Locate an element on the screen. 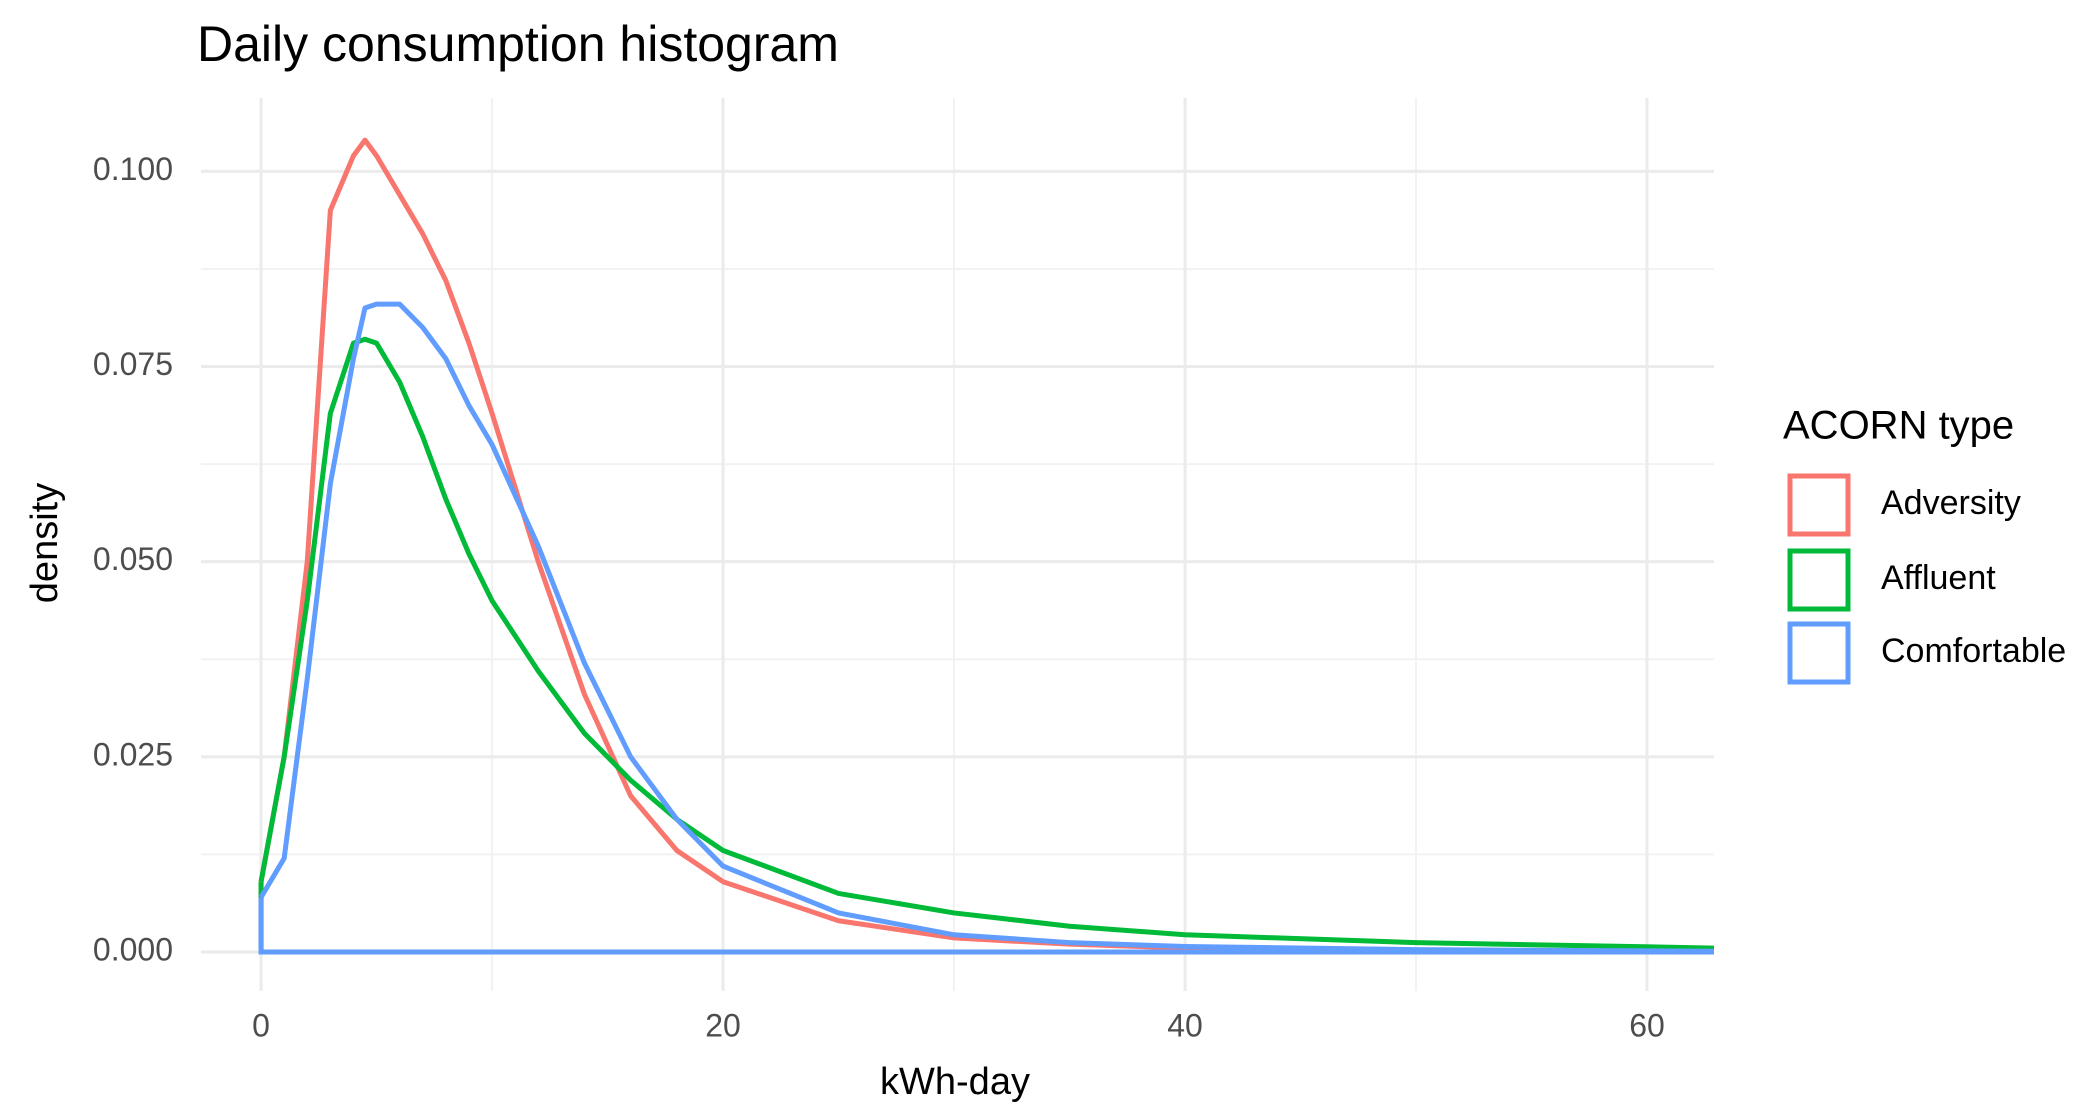  legend-title: ACORN type is located at coordinates (1898, 426).